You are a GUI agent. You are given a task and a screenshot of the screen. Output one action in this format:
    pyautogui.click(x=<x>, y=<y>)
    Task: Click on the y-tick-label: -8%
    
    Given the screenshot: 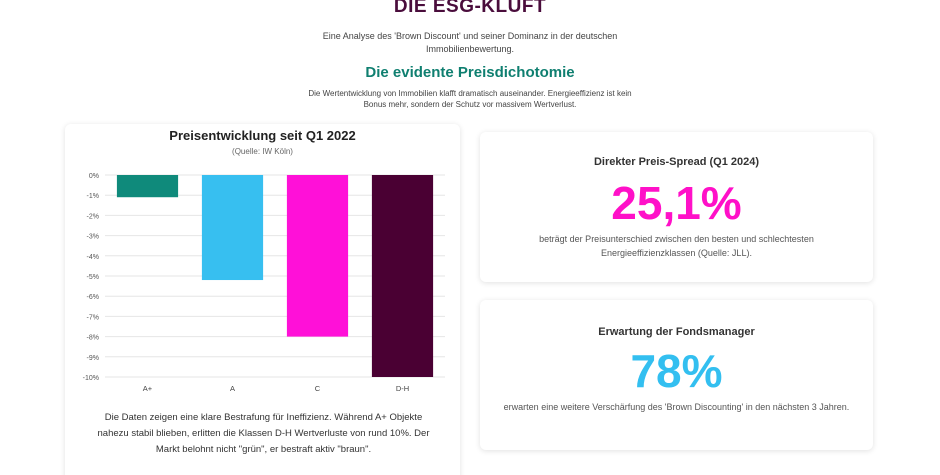 What is the action you would take?
    pyautogui.click(x=93, y=338)
    